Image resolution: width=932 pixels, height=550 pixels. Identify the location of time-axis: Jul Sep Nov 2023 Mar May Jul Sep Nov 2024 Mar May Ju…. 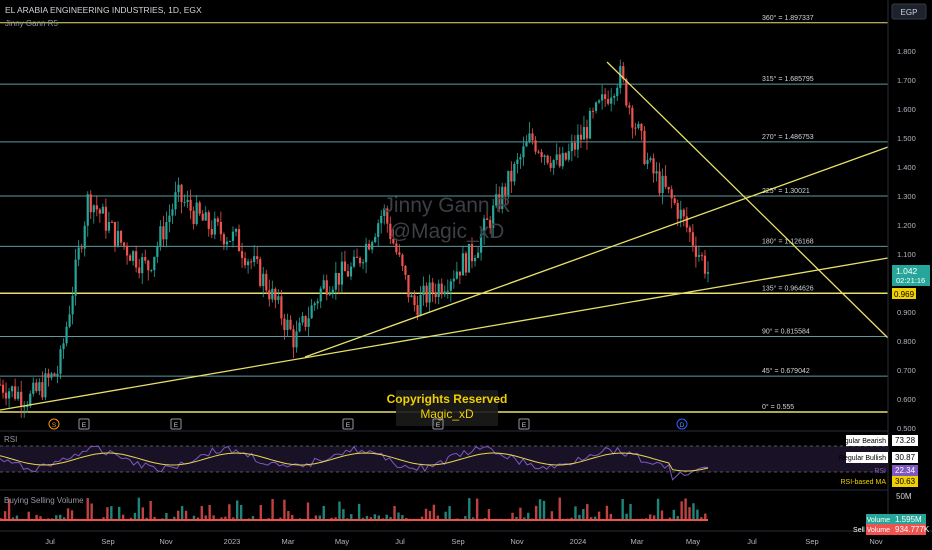
(464, 541).